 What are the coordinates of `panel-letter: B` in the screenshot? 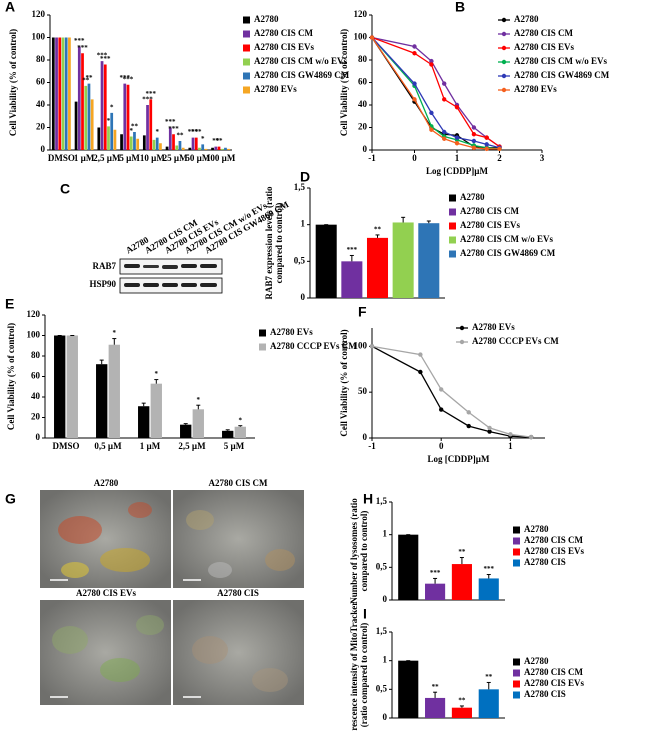 It's located at (460, 7).